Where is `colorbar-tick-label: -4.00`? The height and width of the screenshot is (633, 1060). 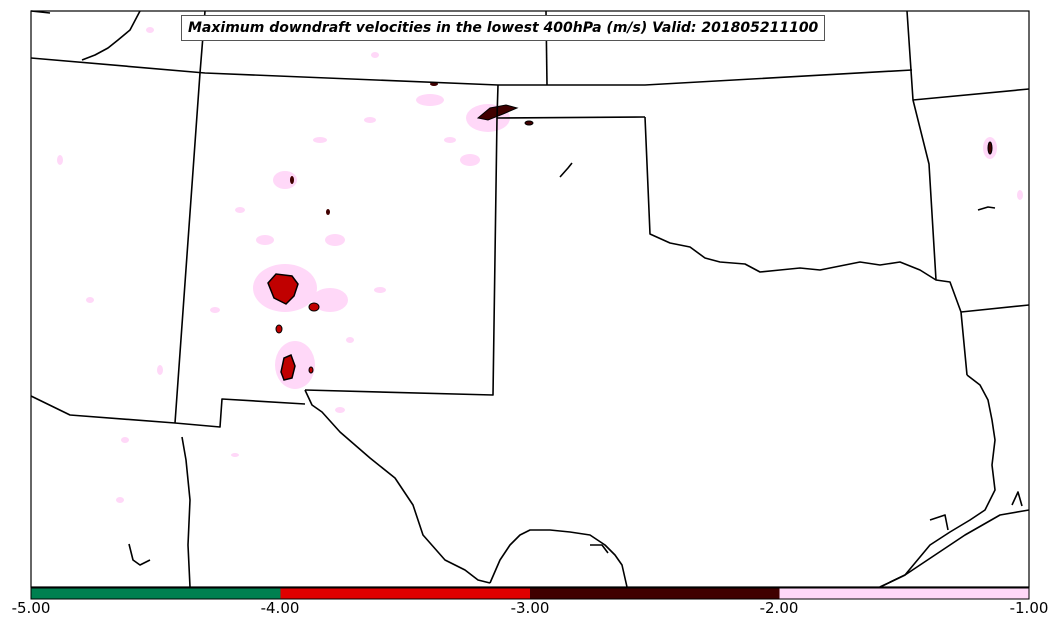
colorbar-tick-label: -4.00 is located at coordinates (280, 608).